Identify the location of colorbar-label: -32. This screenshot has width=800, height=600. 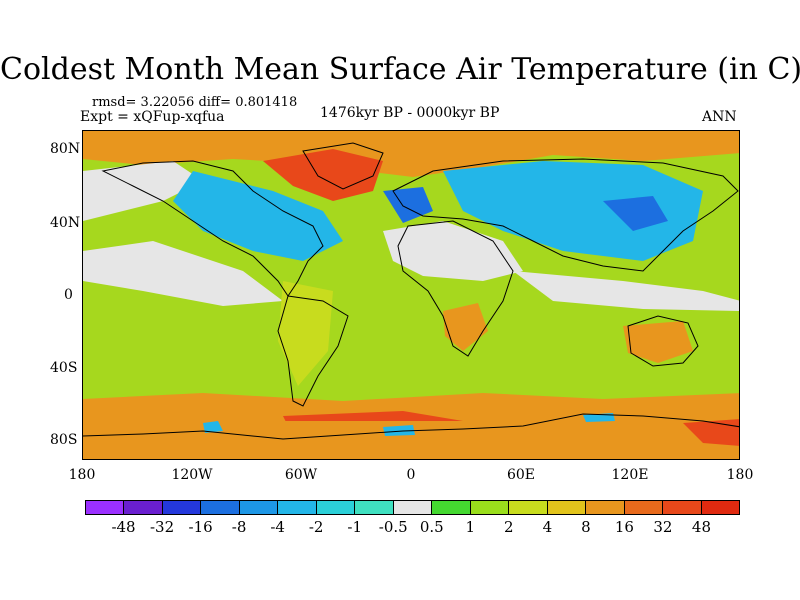
(162, 527).